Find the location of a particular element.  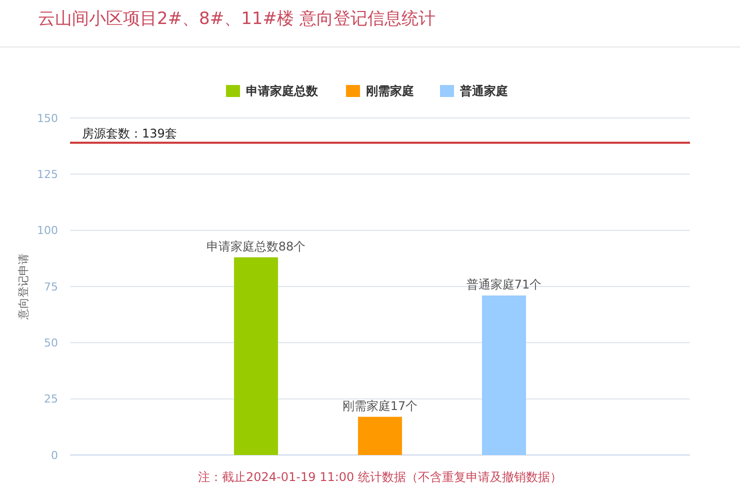

data-label: 申请家庭总数88个 is located at coordinates (256, 246).